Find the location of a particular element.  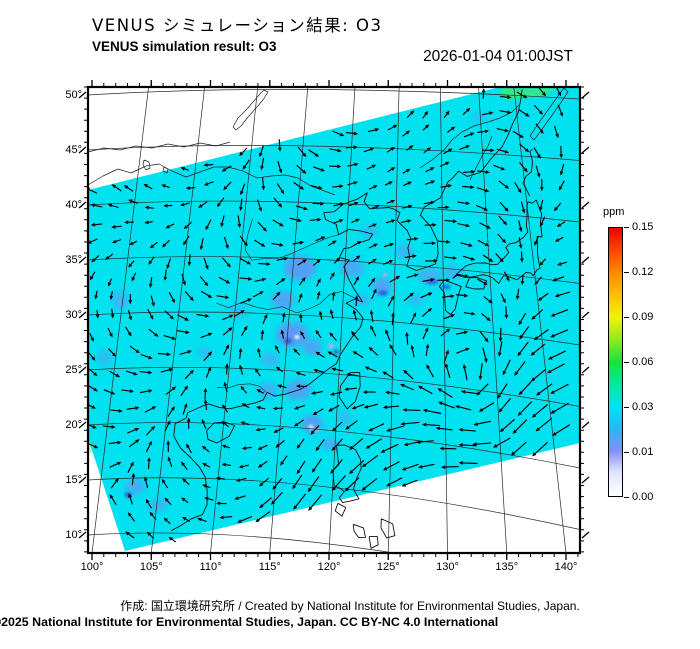

lat-tick-label: 40° is located at coordinates (73, 205).